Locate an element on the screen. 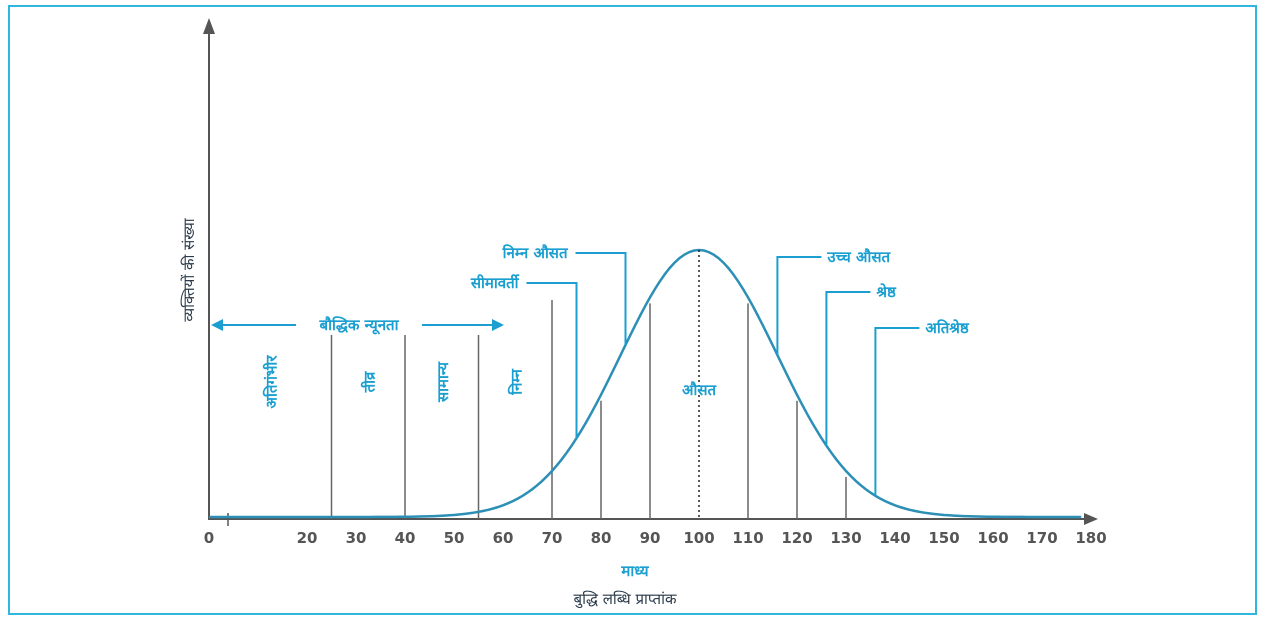 This screenshot has height=621, width=1267. x-axis-arrow is located at coordinates (1091, 519).